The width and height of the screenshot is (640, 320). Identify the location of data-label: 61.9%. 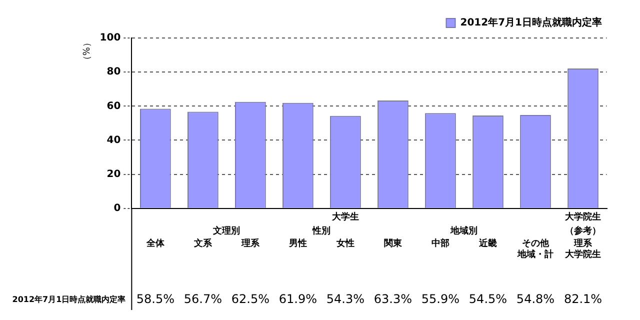
(298, 299).